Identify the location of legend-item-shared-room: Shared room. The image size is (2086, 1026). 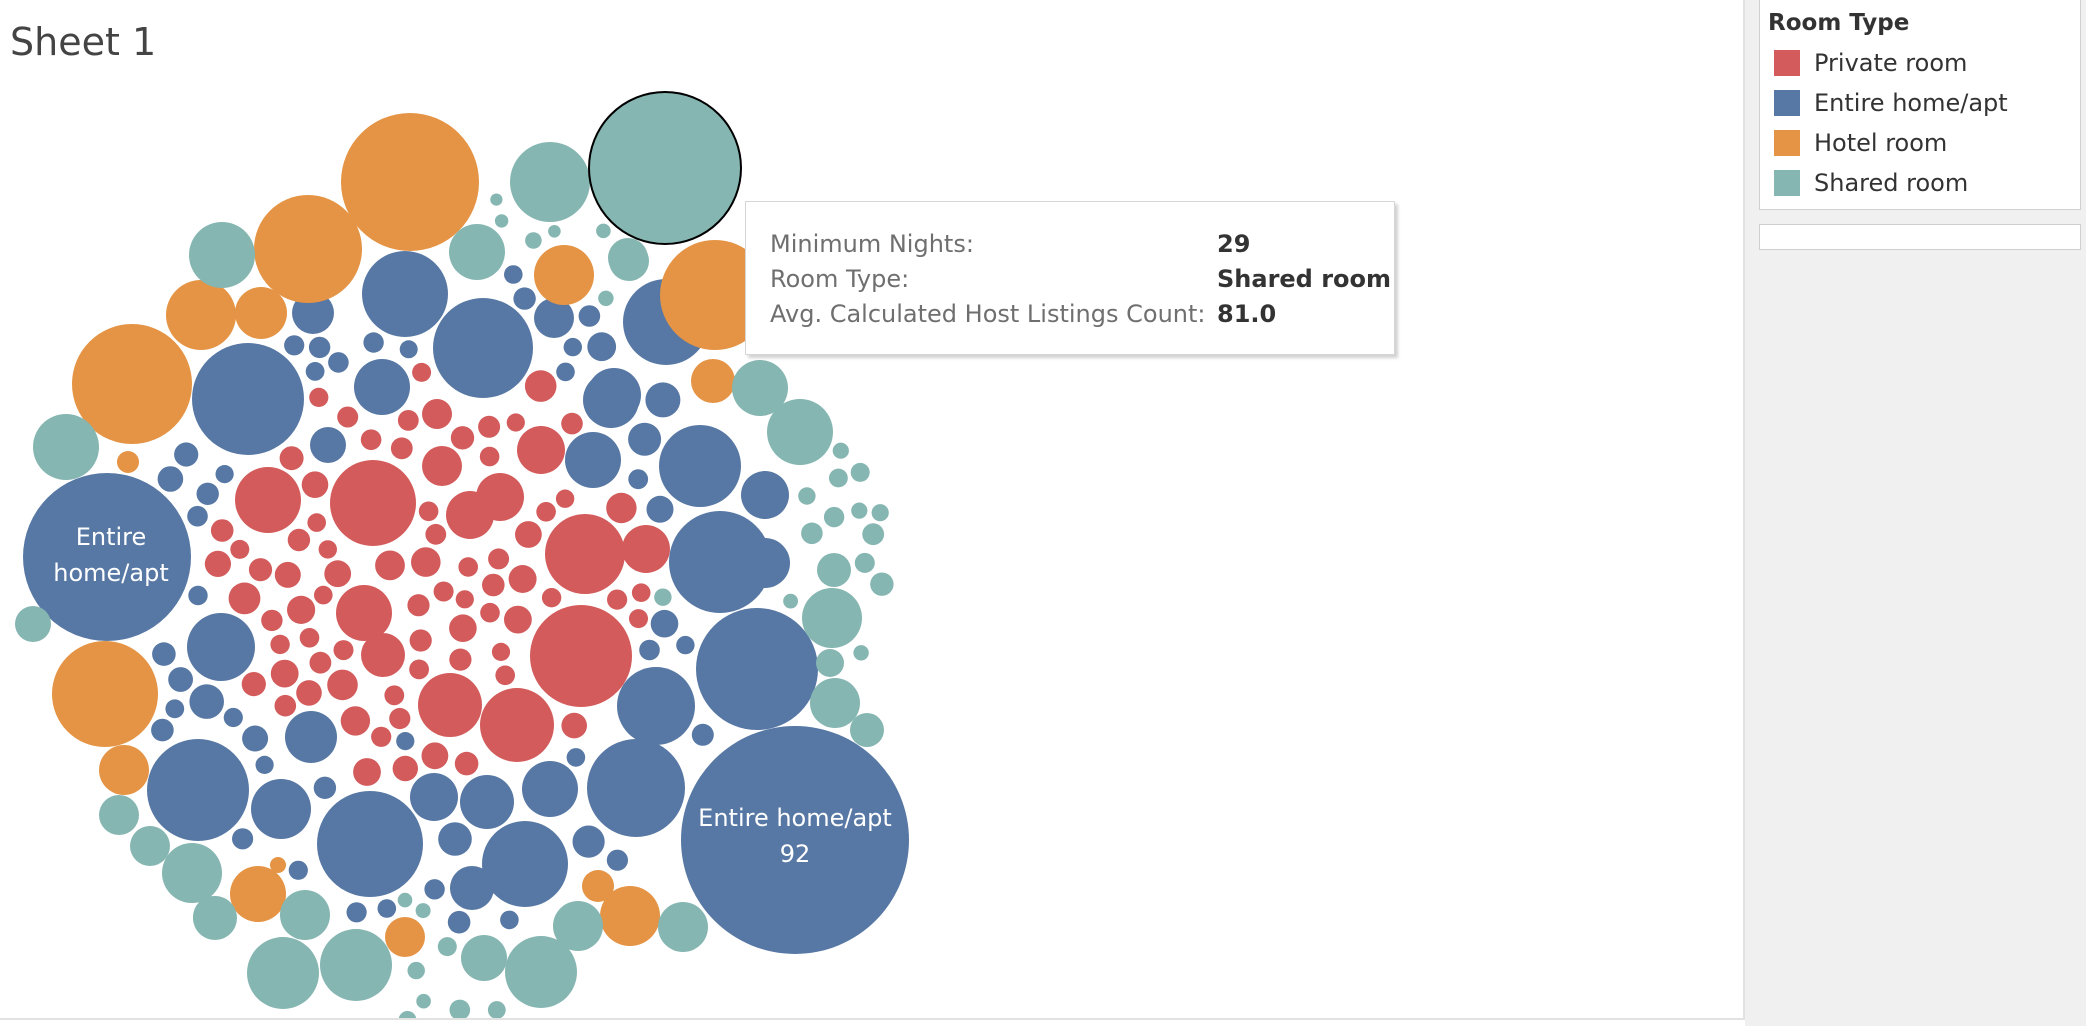
(1871, 183).